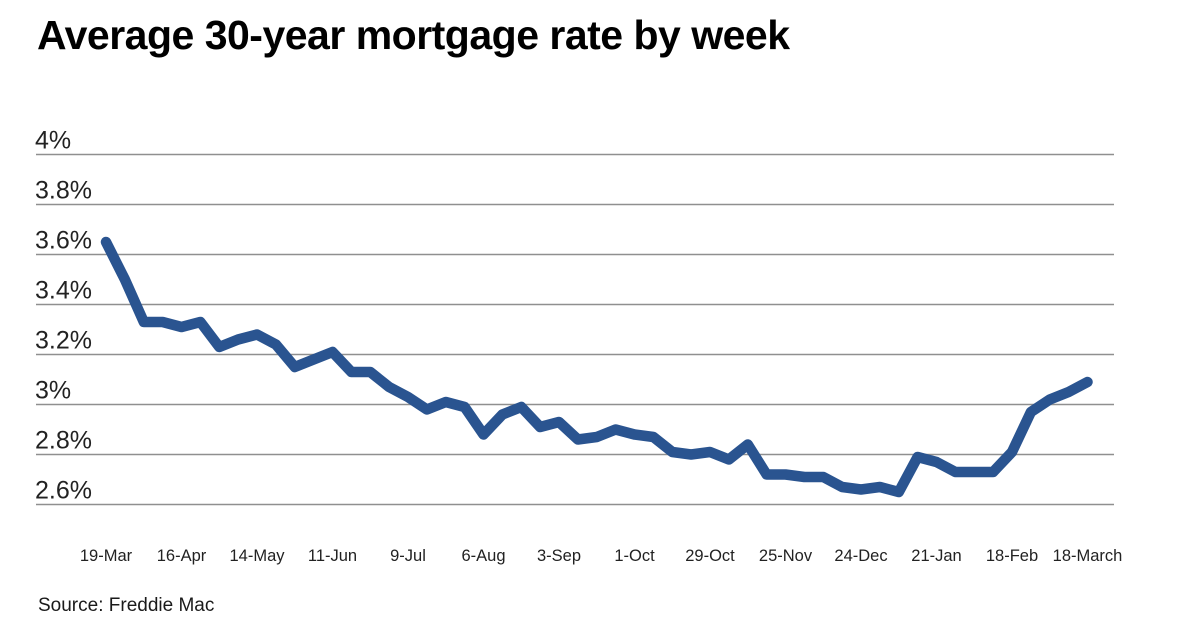 Image resolution: width=1200 pixels, height=630 pixels. What do you see at coordinates (559, 556) in the screenshot?
I see `x-axis-tick-label: 3-Sep` at bounding box center [559, 556].